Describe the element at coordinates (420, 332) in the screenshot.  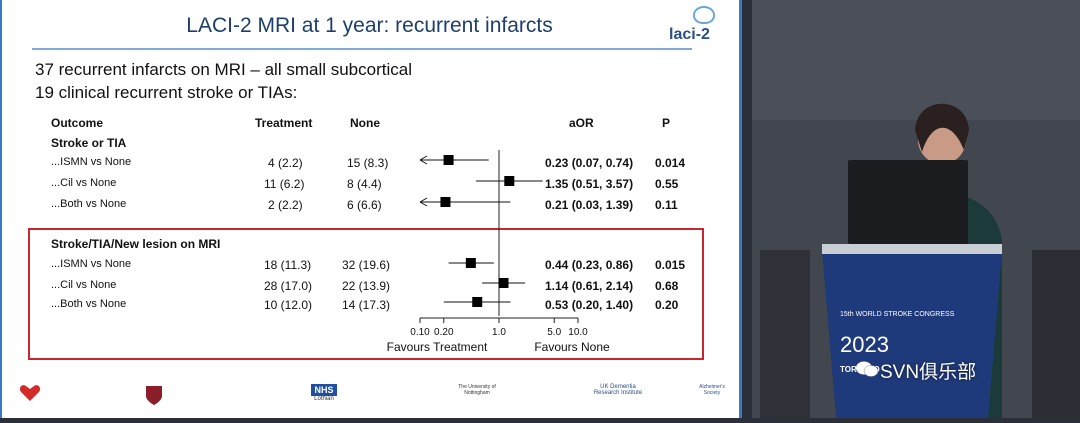
I see `x-tick-label: 0.10` at that location.